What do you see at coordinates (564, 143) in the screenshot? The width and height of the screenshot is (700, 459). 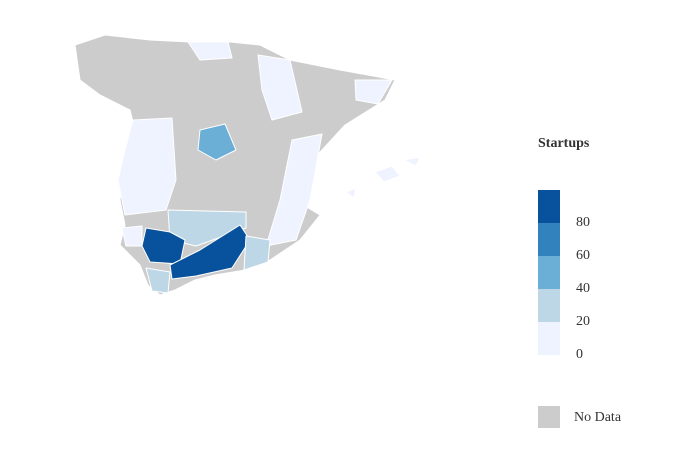 I see `legend-title: Startups` at bounding box center [564, 143].